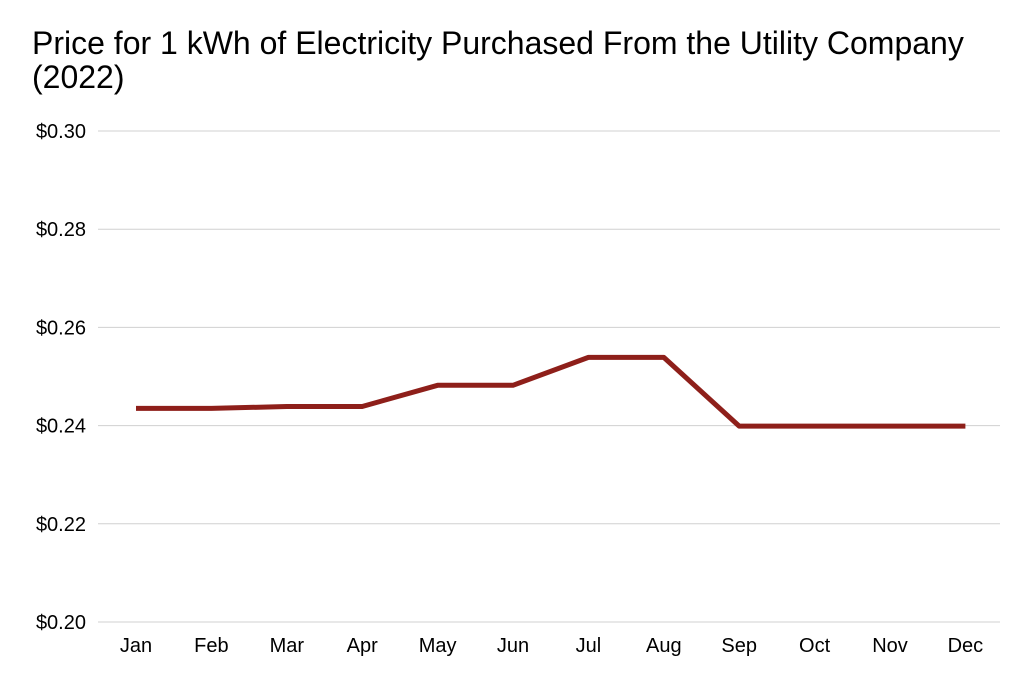 Image resolution: width=1024 pixels, height=676 pixels. I want to click on x-tick-label: May, so click(438, 646).